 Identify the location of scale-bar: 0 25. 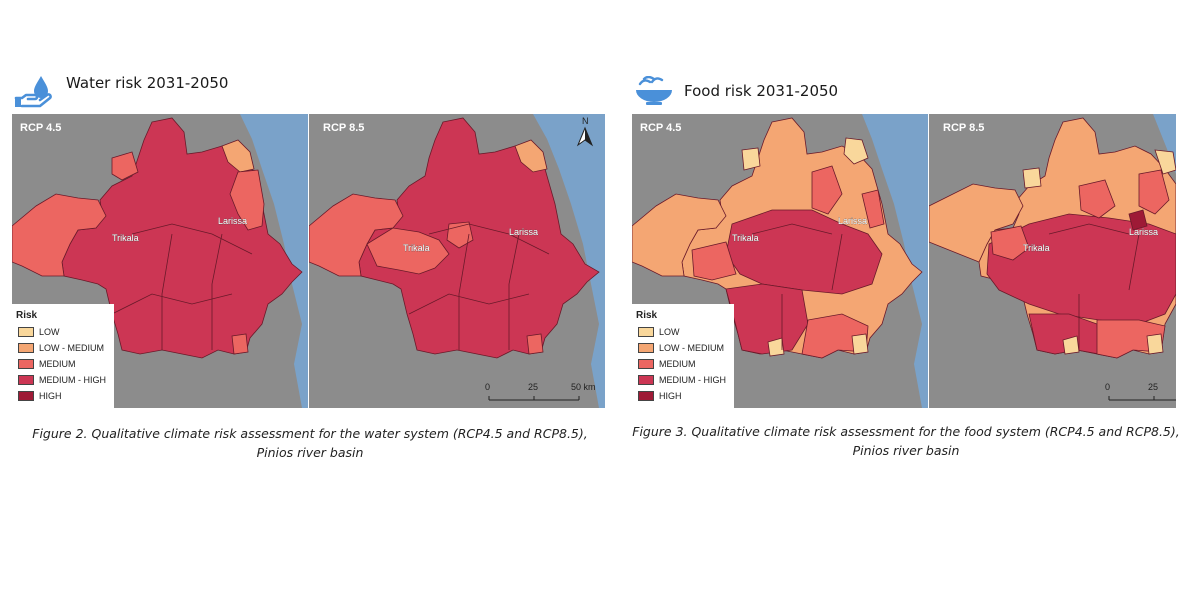
(1140, 391).